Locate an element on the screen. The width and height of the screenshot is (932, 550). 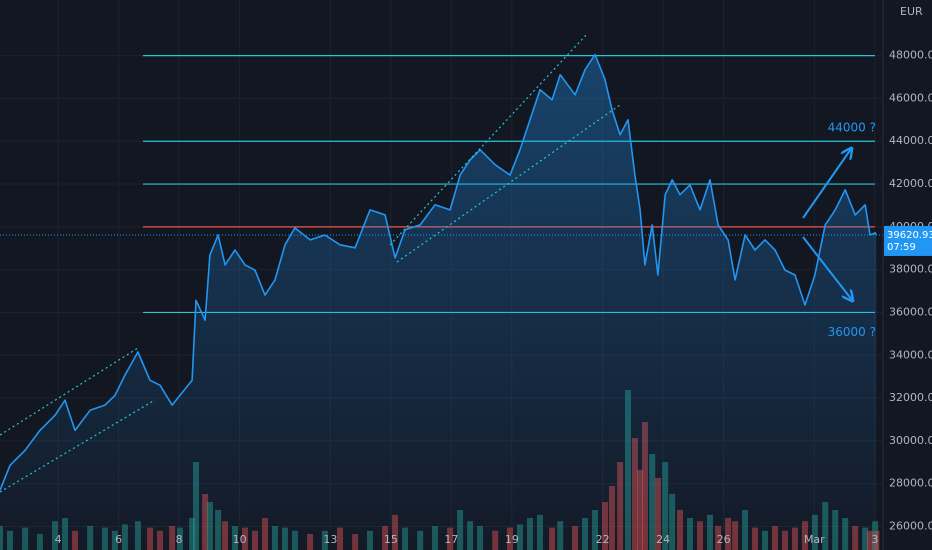
x-tick-label: 17 is located at coordinates (451, 539).